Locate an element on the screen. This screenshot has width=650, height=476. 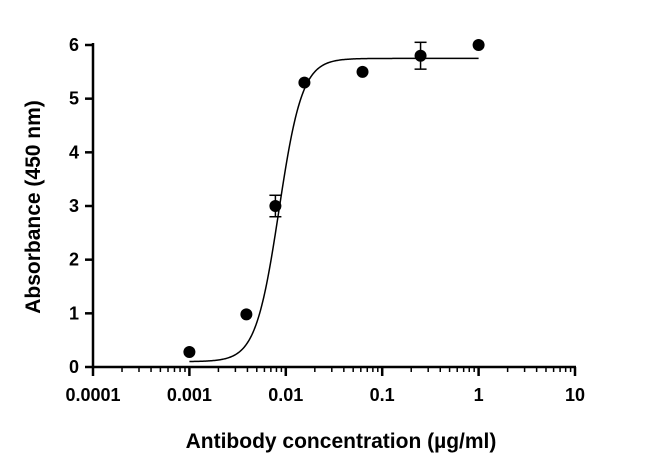
y-tick-label: 3 is located at coordinates (74, 206).